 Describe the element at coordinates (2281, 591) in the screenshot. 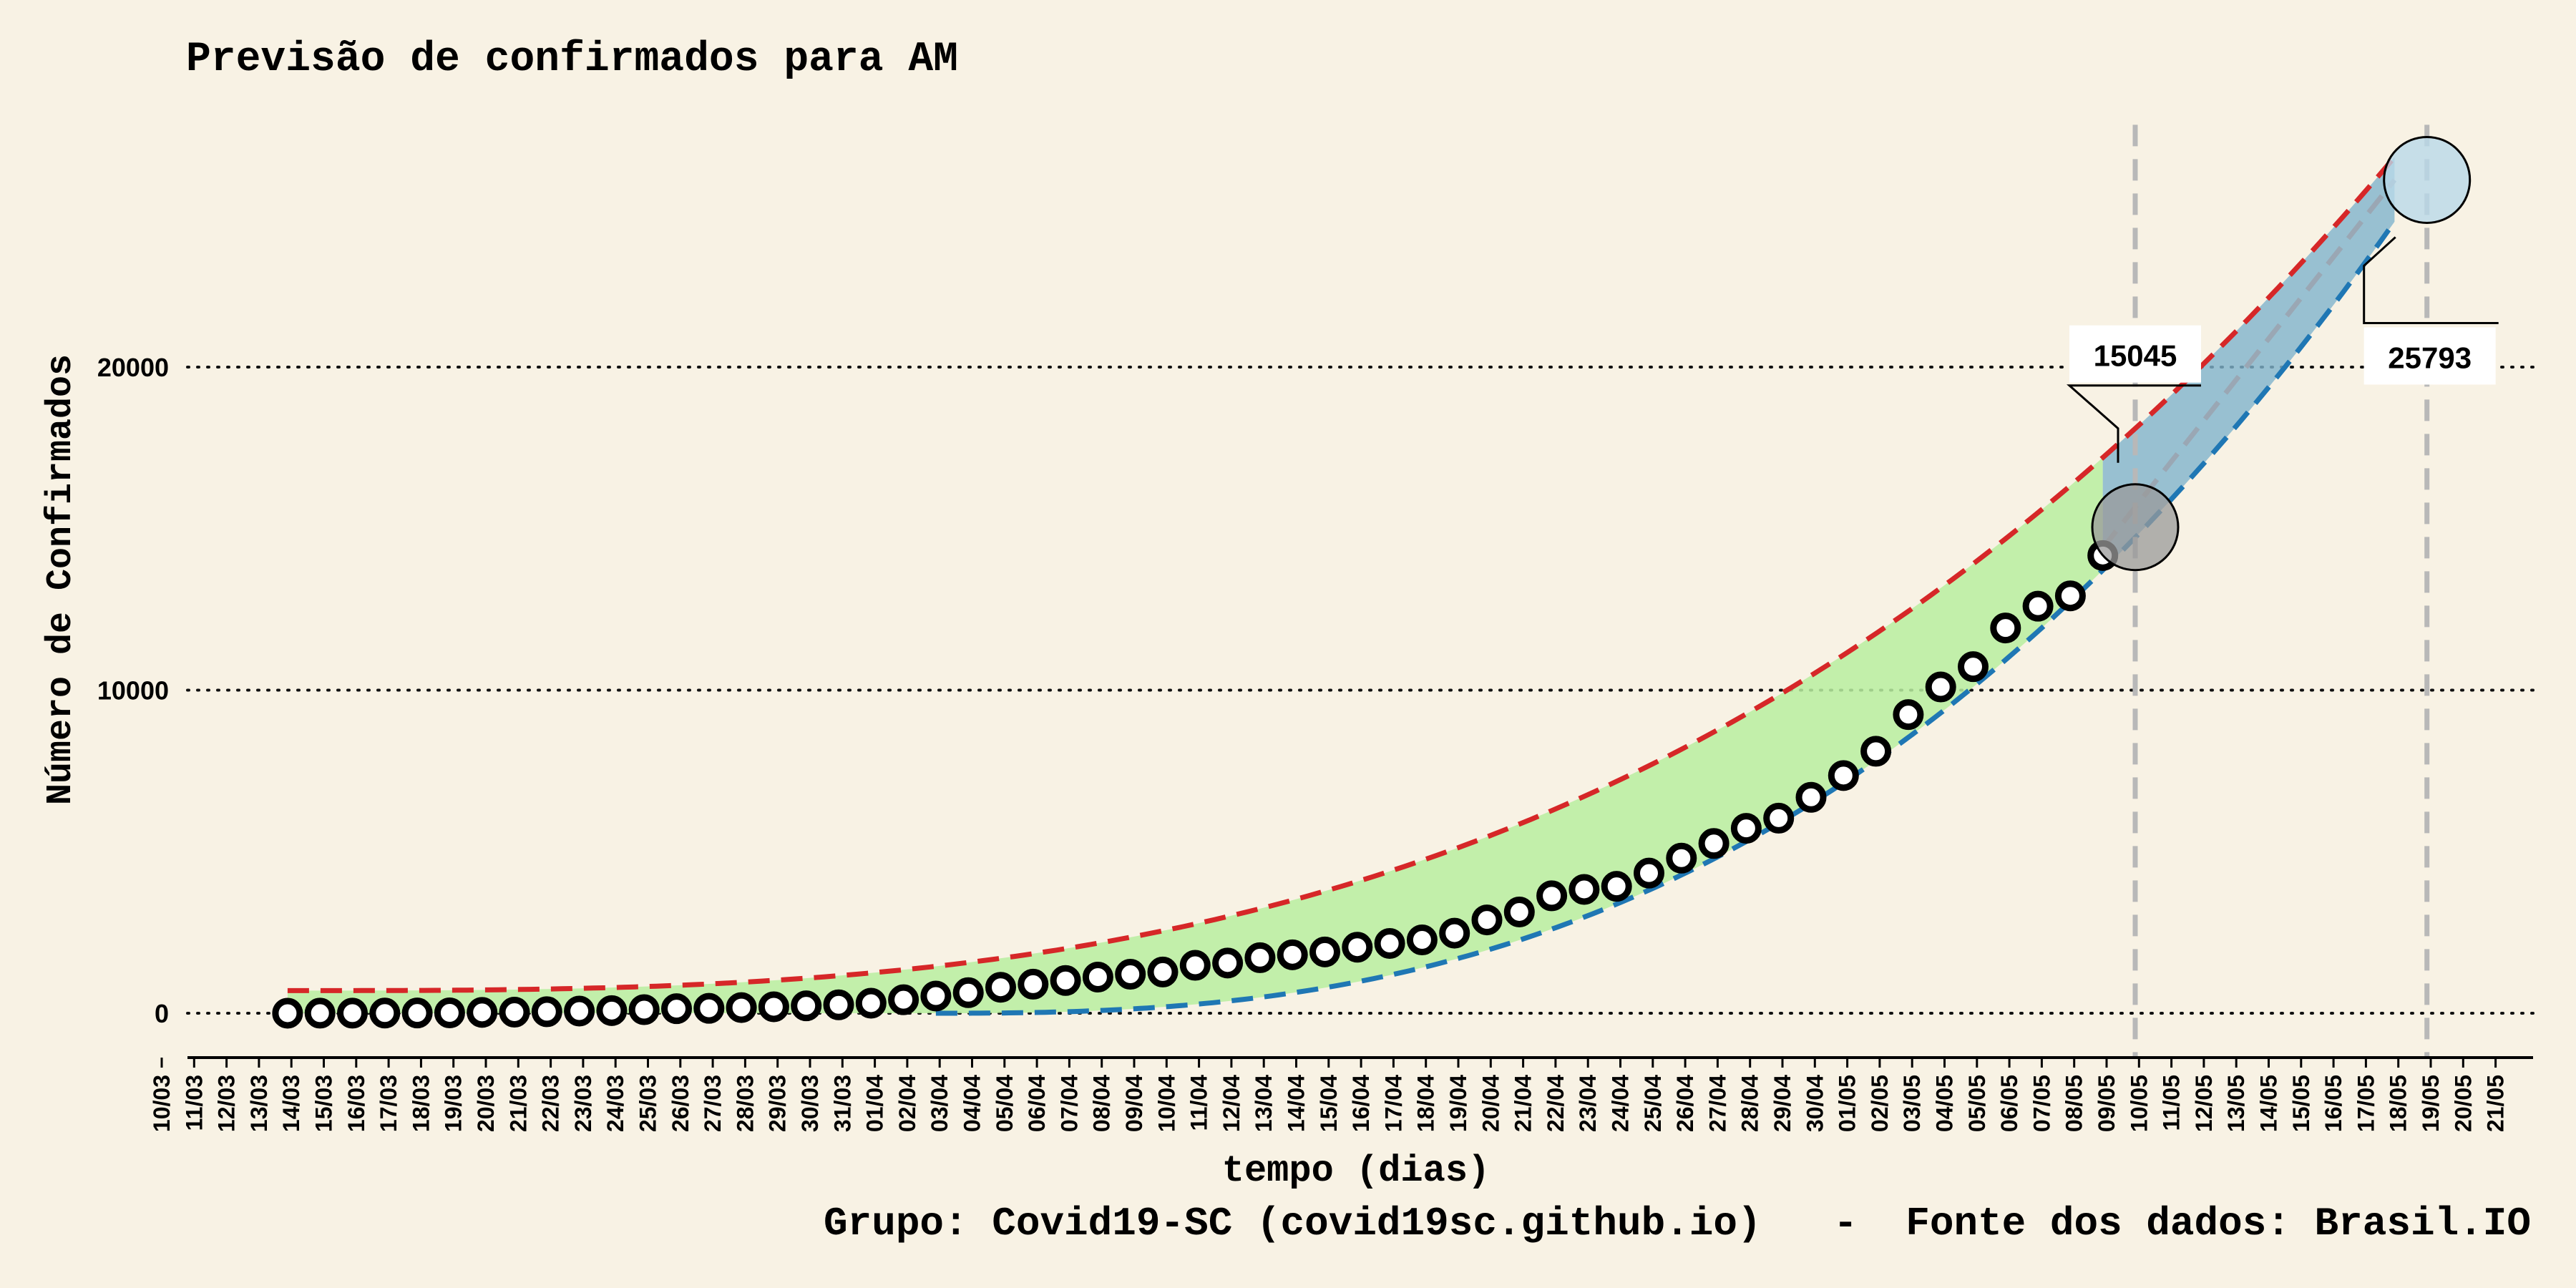

I see `forecast-lines-layer` at that location.